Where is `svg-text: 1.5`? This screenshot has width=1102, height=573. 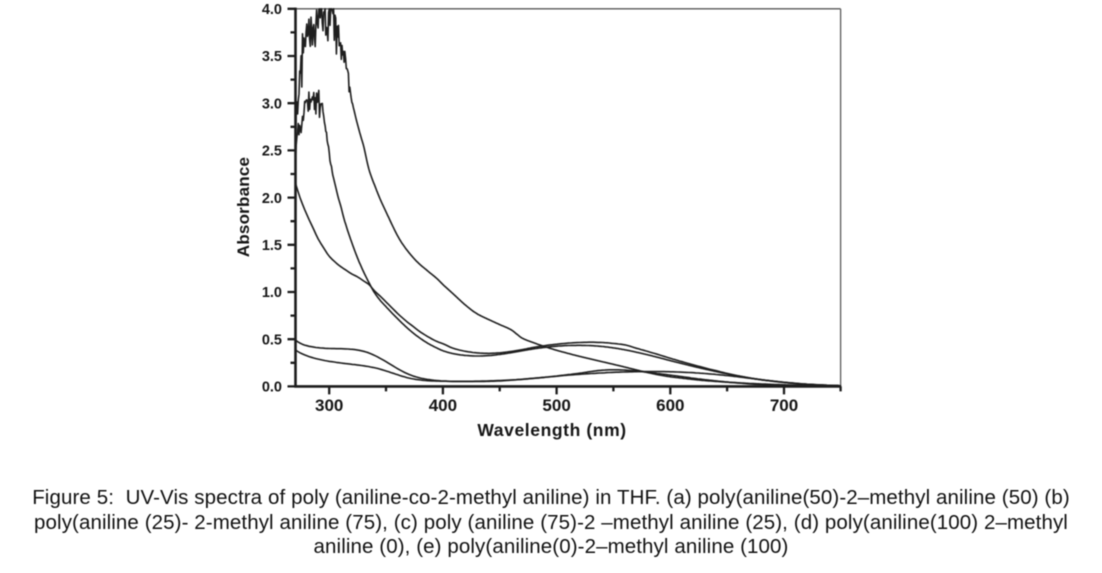
svg-text: 1.5 is located at coordinates (272, 246).